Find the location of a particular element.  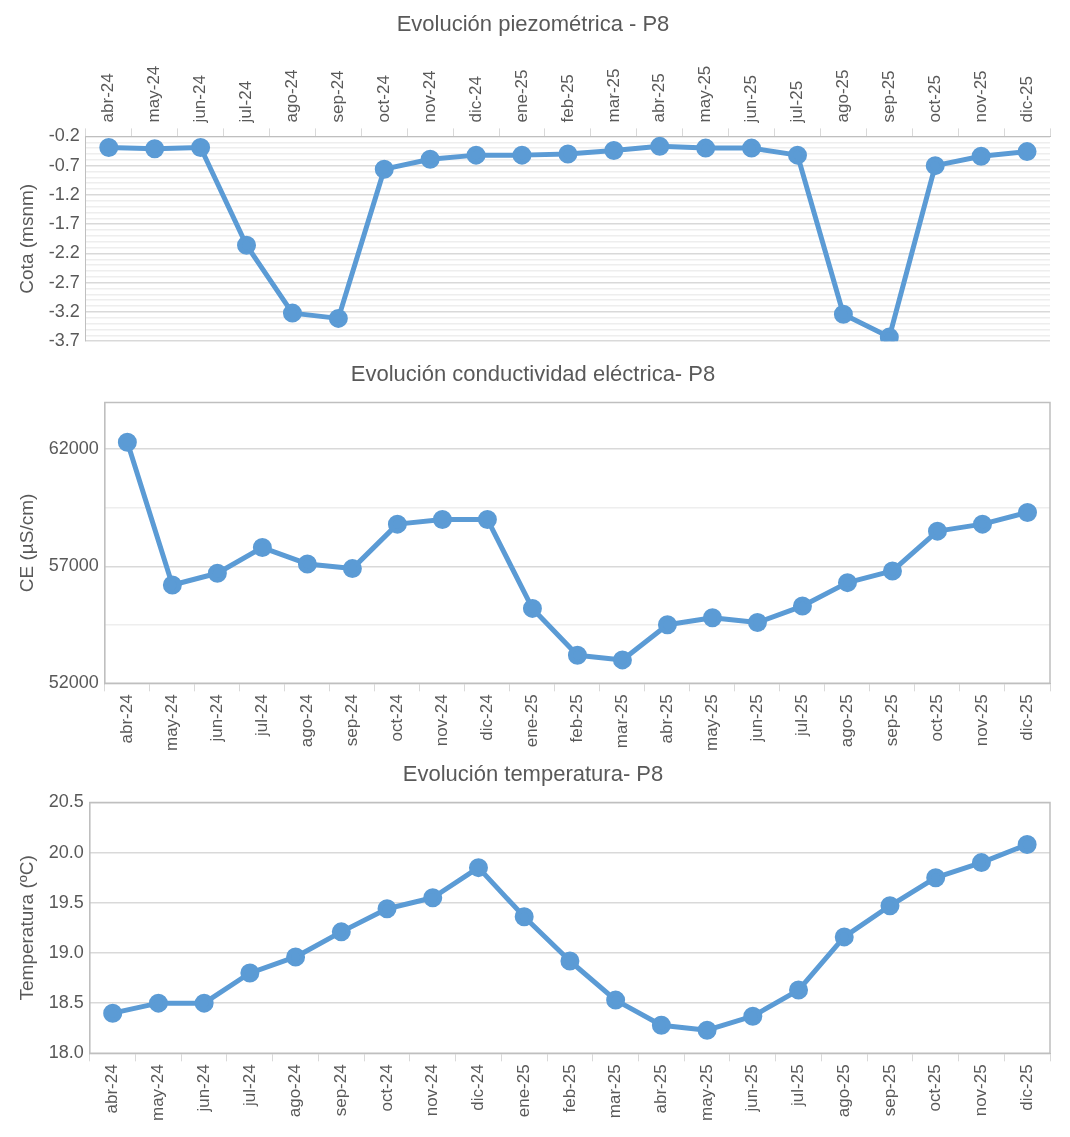

y-tick-label: 52000 is located at coordinates (73, 682).